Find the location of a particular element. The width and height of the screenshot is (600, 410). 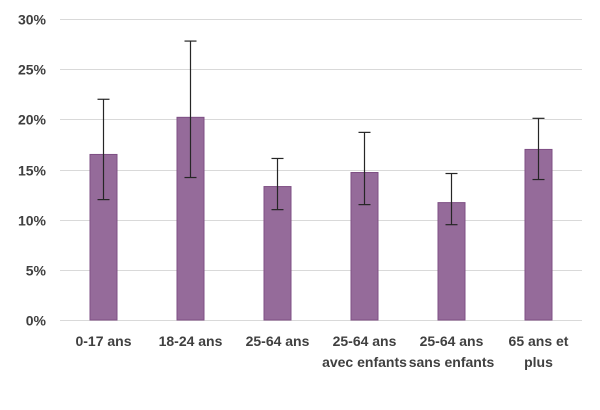

y-tick-label: 5% is located at coordinates (36, 271).